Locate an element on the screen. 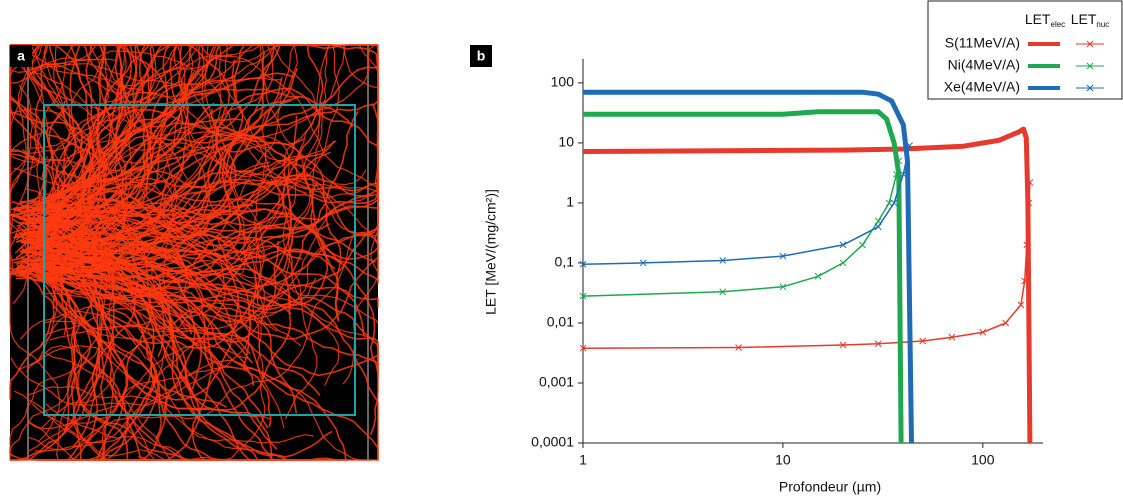 This screenshot has width=1123, height=499. x-axis-label: Profondeur (µm) is located at coordinates (830, 487).